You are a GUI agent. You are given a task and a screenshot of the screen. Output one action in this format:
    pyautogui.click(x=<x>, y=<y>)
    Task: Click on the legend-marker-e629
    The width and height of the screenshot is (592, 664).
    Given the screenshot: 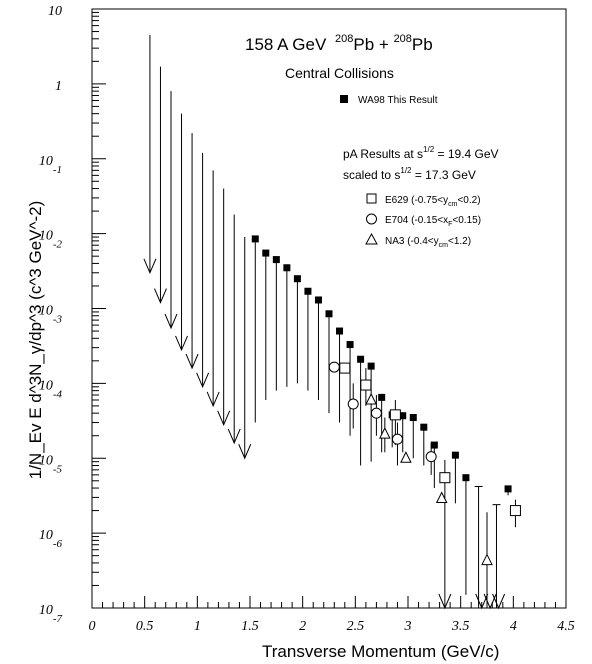 What is the action you would take?
    pyautogui.click(x=371, y=198)
    